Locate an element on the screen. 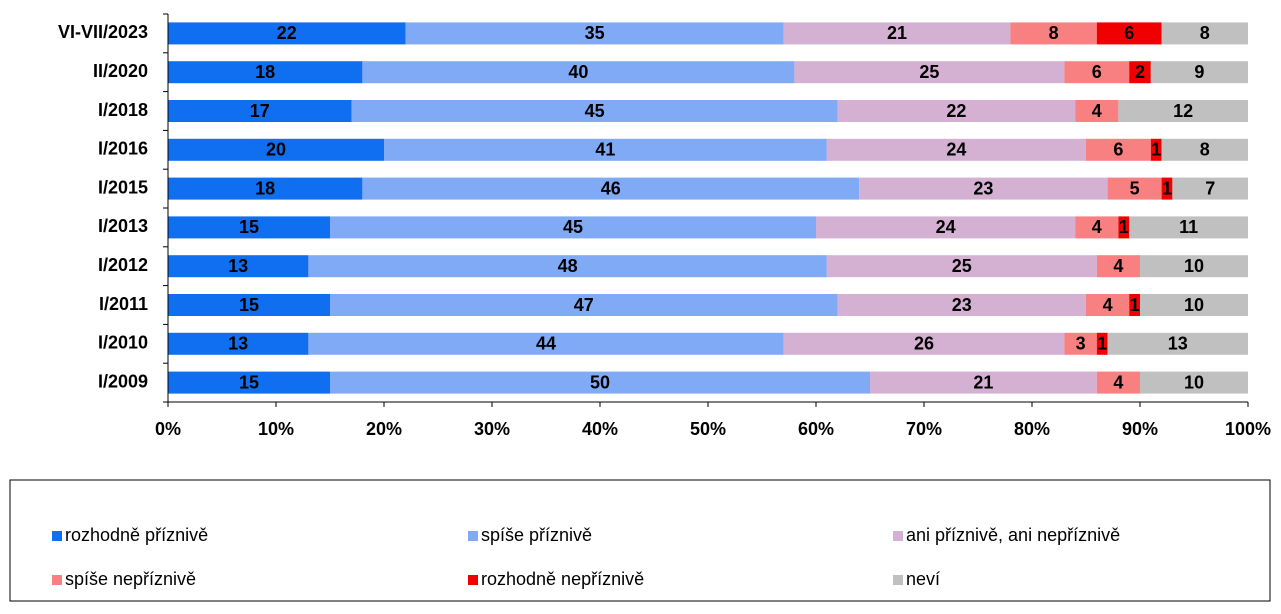 Image resolution: width=1281 pixels, height=614 pixels. x-tick-label: 0% is located at coordinates (168, 429).